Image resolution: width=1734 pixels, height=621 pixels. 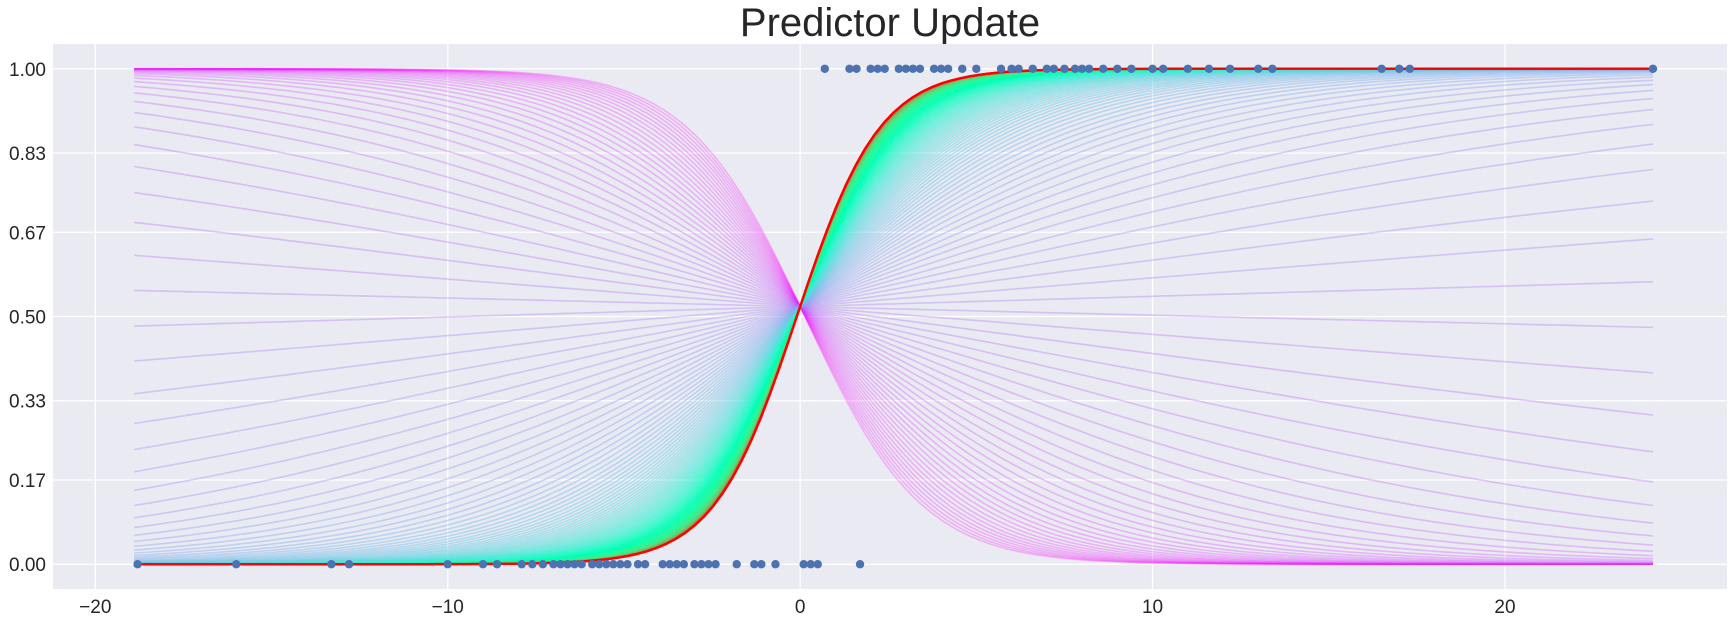 What do you see at coordinates (27, 154) in the screenshot?
I see `y-tick-label: 0.83` at bounding box center [27, 154].